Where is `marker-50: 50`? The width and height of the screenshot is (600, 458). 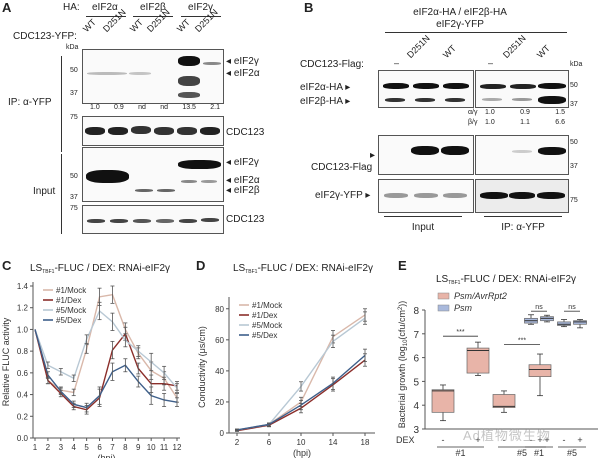 marker-50: 50 is located at coordinates (574, 85).